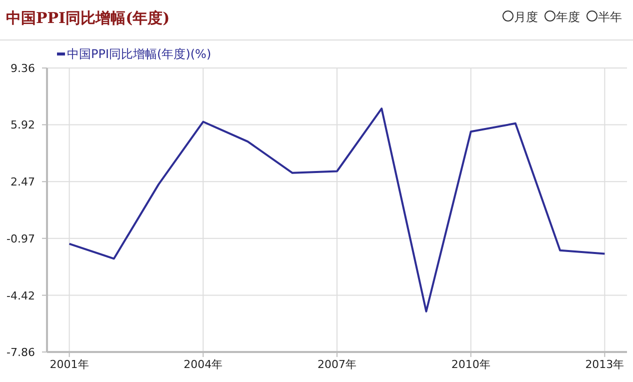  I want to click on y-tick-label: -0.97, so click(20, 239).